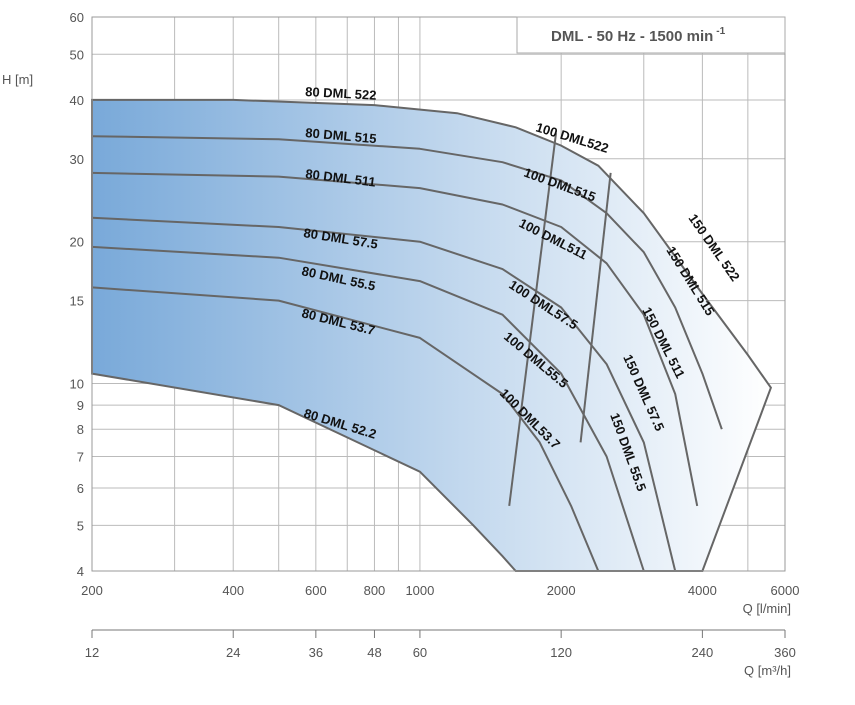 Image resolution: width=855 pixels, height=705 pixels. I want to click on label-80-dml-522: 80 DML 522, so click(341, 93).